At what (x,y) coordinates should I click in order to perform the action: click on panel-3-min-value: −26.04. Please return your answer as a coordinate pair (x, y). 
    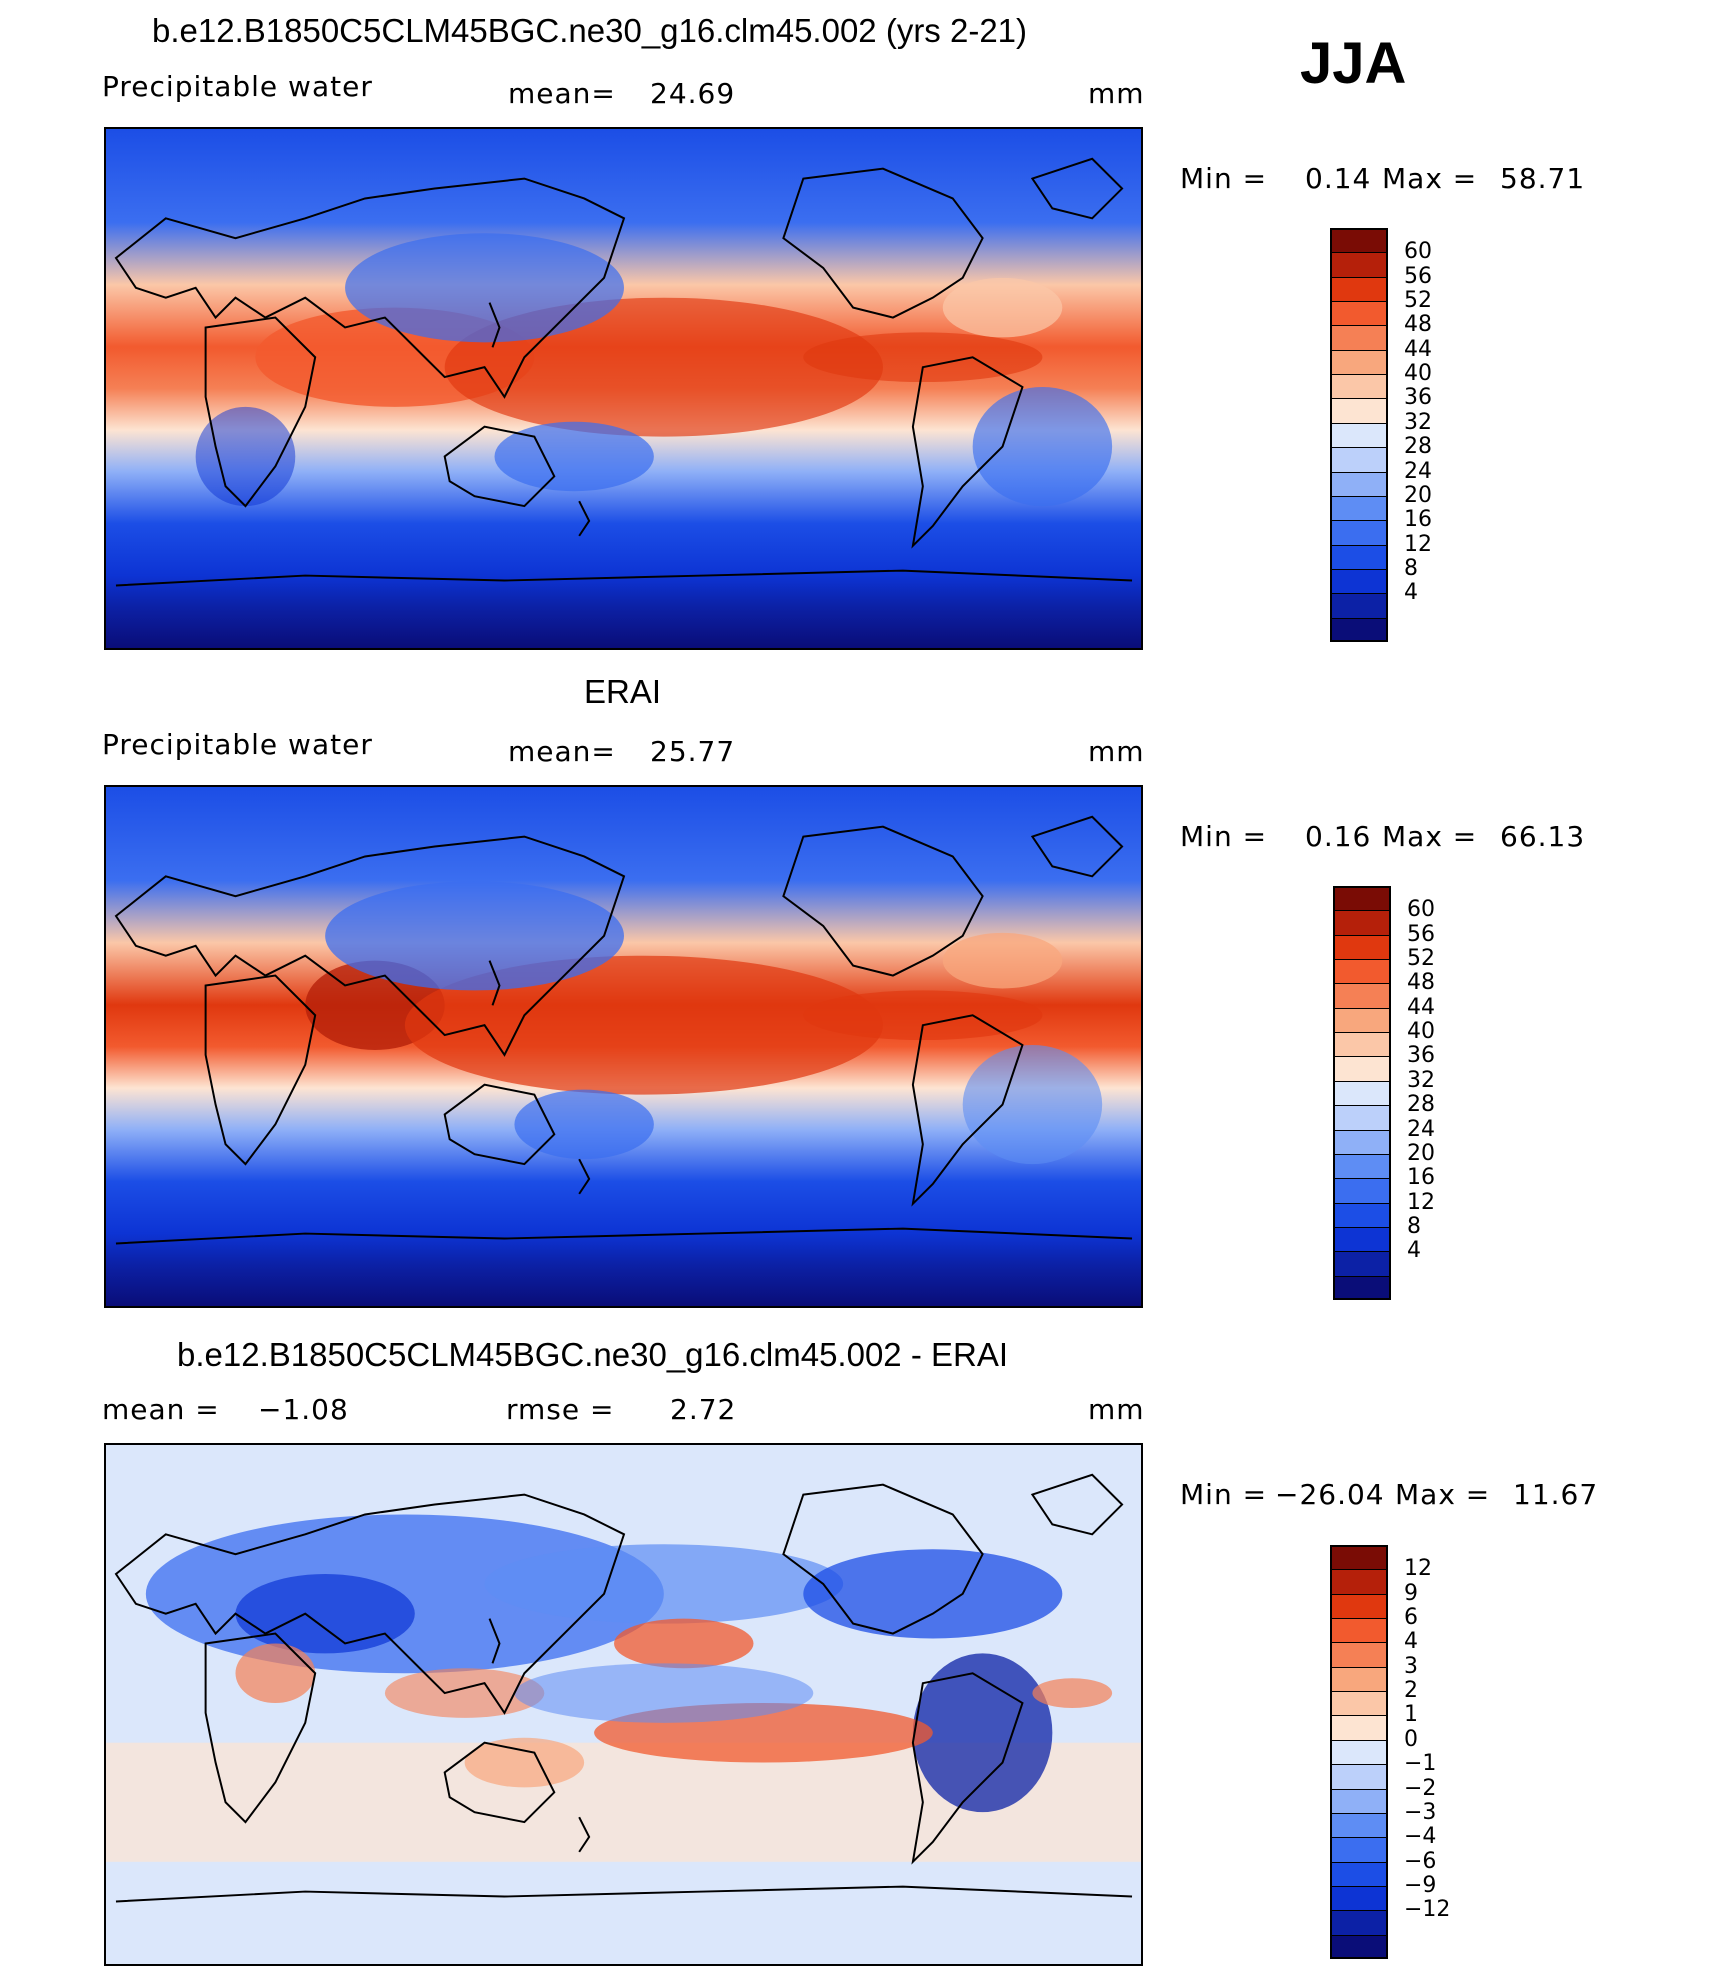
    Looking at the image, I should click on (1330, 1494).